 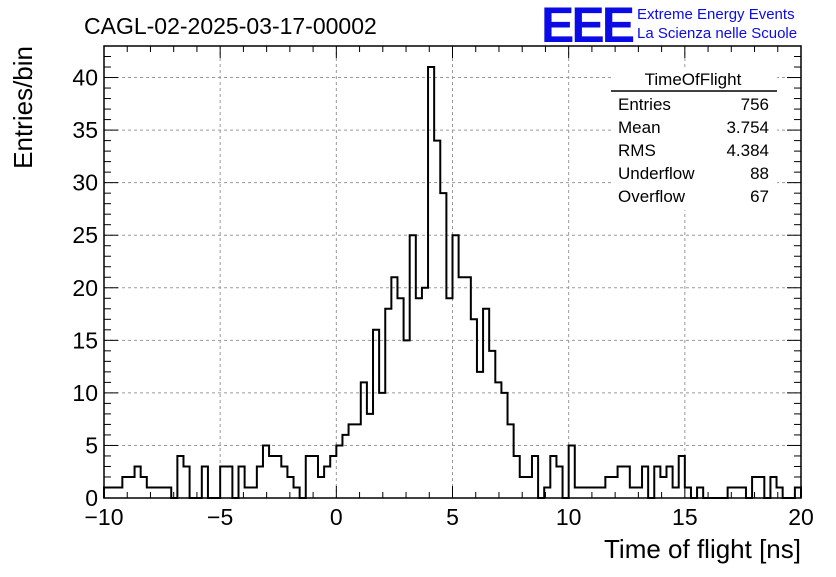 I want to click on logo-line2: La Scienza nelle Scuole, so click(x=717, y=33).